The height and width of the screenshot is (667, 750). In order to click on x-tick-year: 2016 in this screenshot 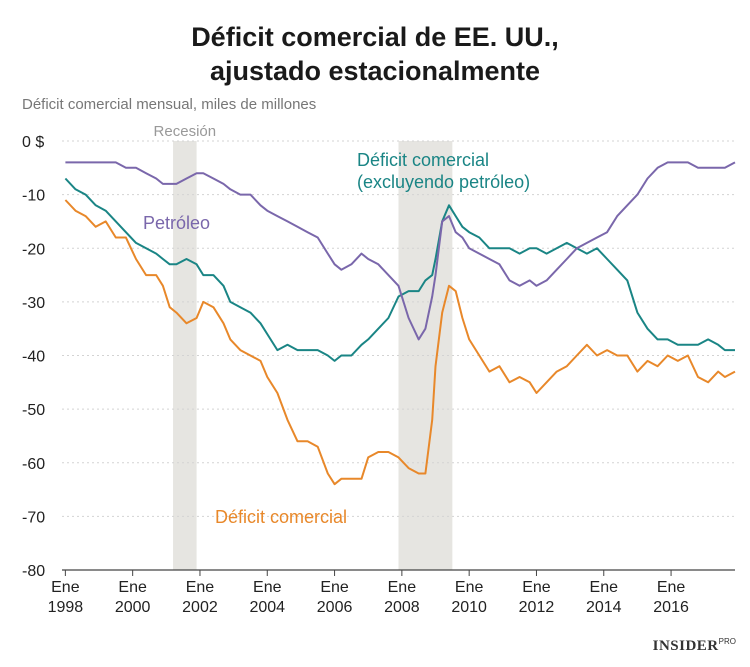, I will do `click(671, 607)`.